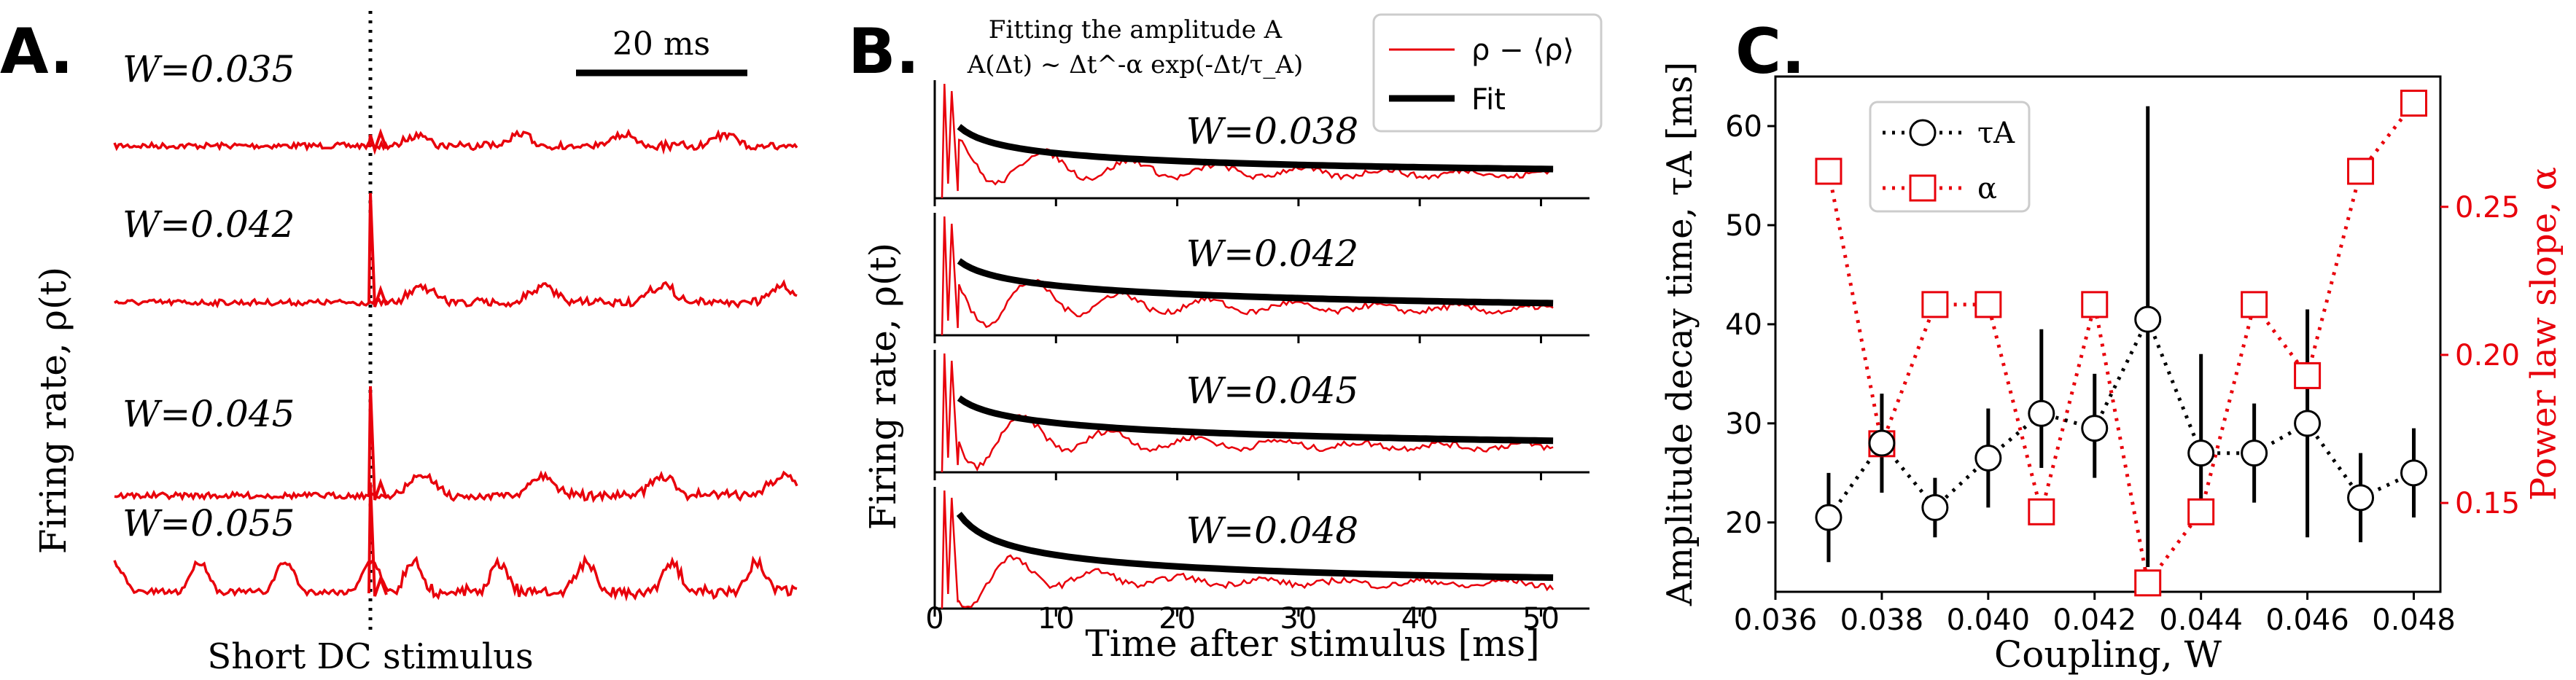 Image resolution: width=2576 pixels, height=680 pixels. What do you see at coordinates (1541, 619) in the screenshot?
I see `xtick-label-b-5: 50` at bounding box center [1541, 619].